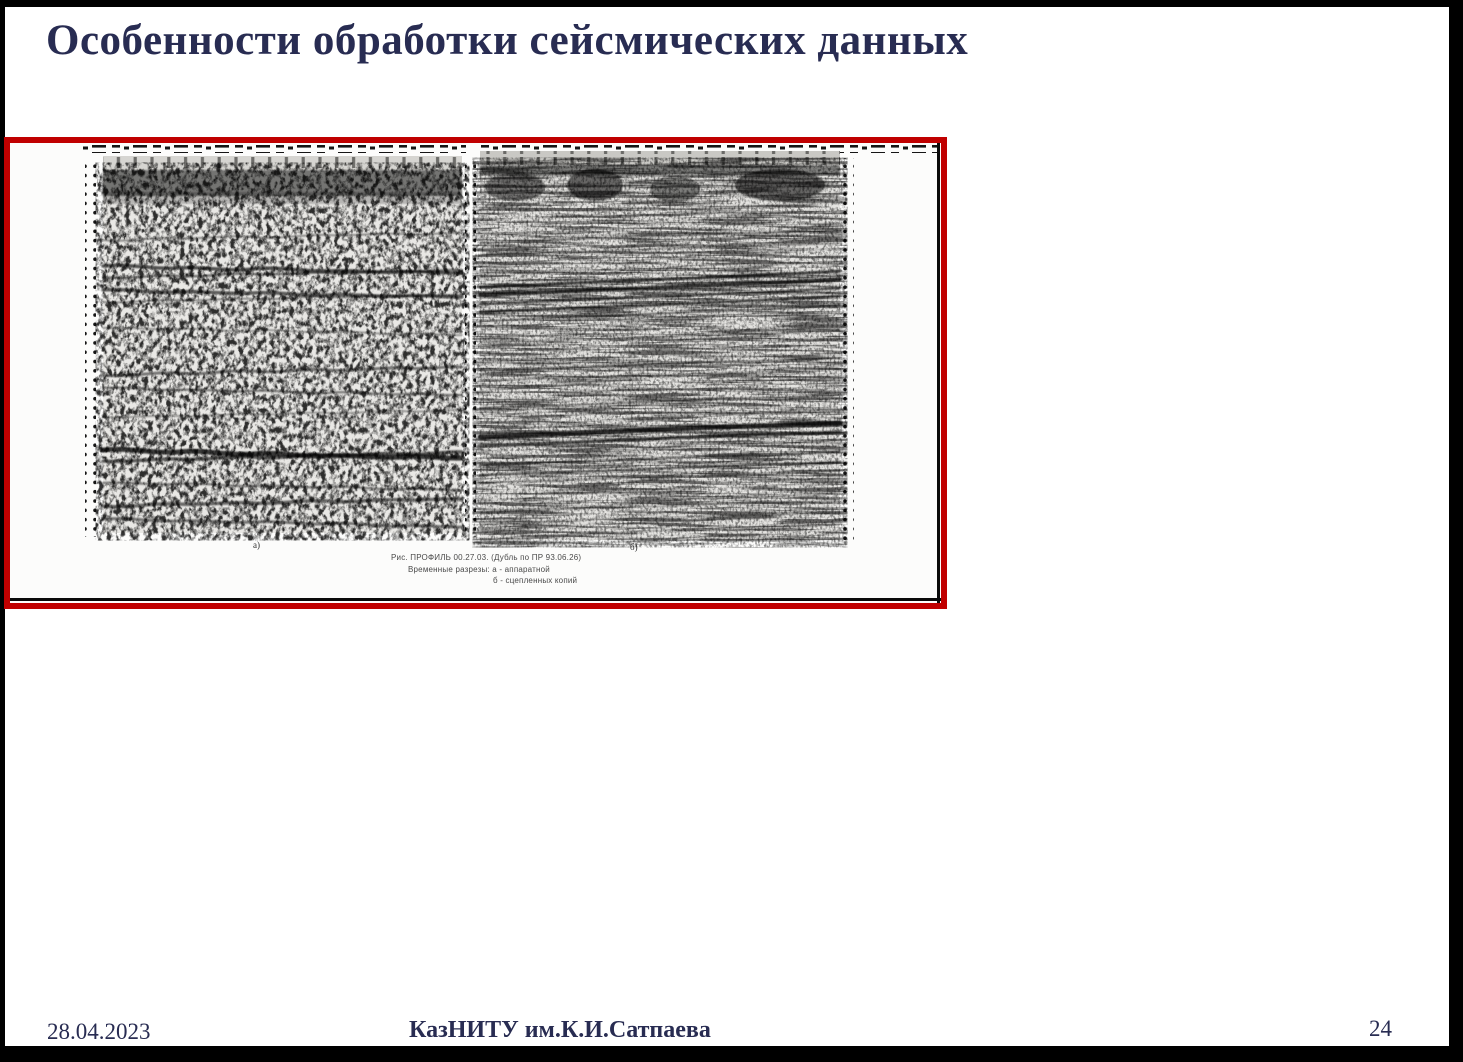 The width and height of the screenshot is (1463, 1062). What do you see at coordinates (1380, 1028) in the screenshot?
I see `footer-page-number: 24` at bounding box center [1380, 1028].